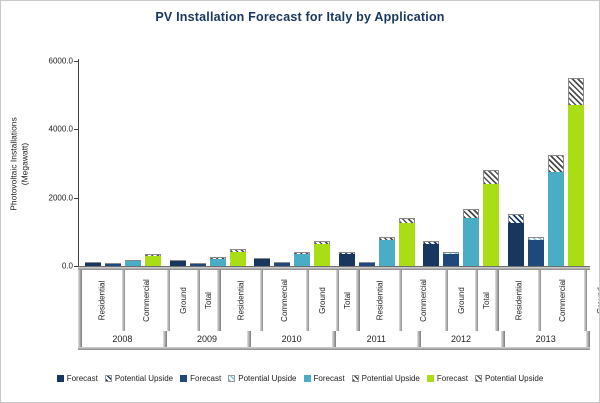 The width and height of the screenshot is (600, 403). I want to click on bar-total-2013-potential-upside, so click(575, 91).